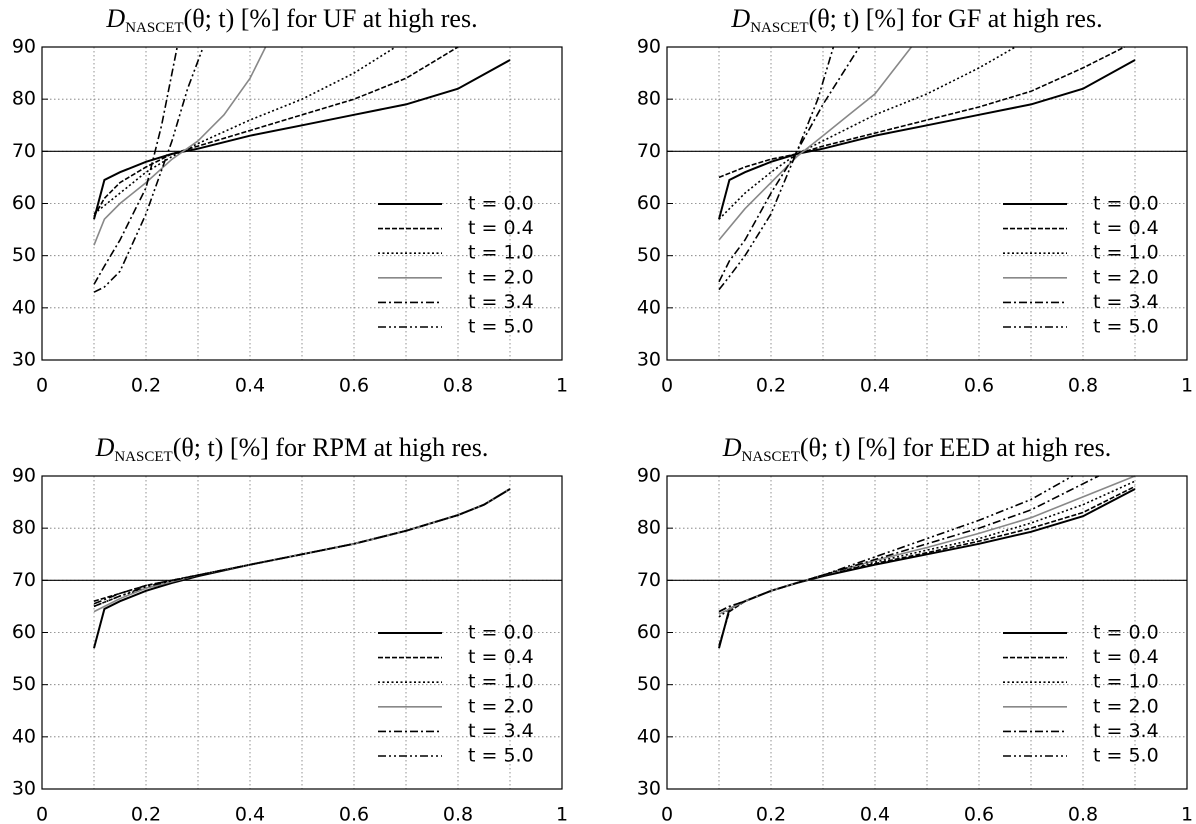 Image resolution: width=1196 pixels, height=824 pixels. Describe the element at coordinates (1083, 814) in the screenshot. I see `x-tick-label: 0.8` at that location.